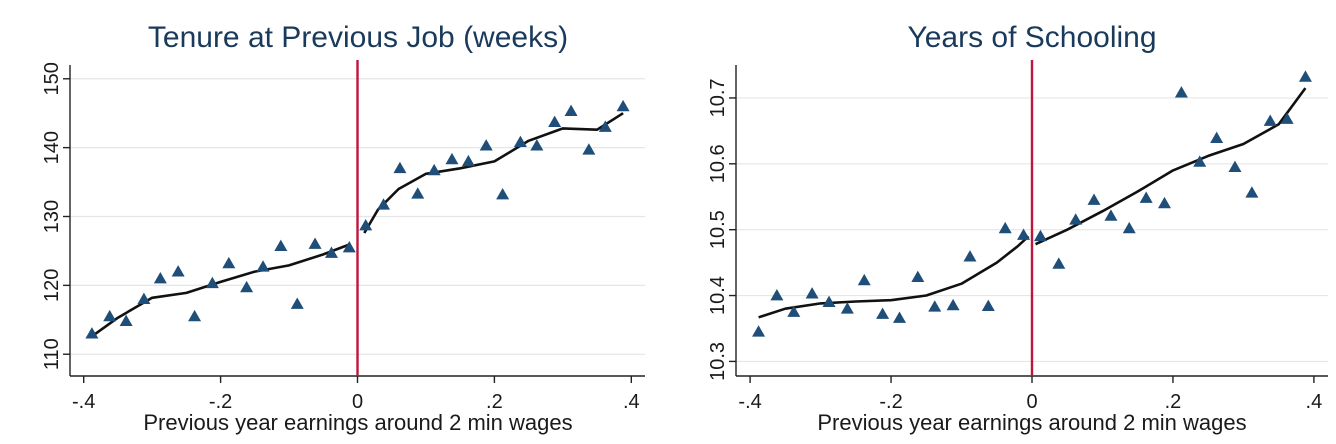 This screenshot has height=444, width=1336. What do you see at coordinates (52, 285) in the screenshot?
I see `y-tick-label: 120` at bounding box center [52, 285].